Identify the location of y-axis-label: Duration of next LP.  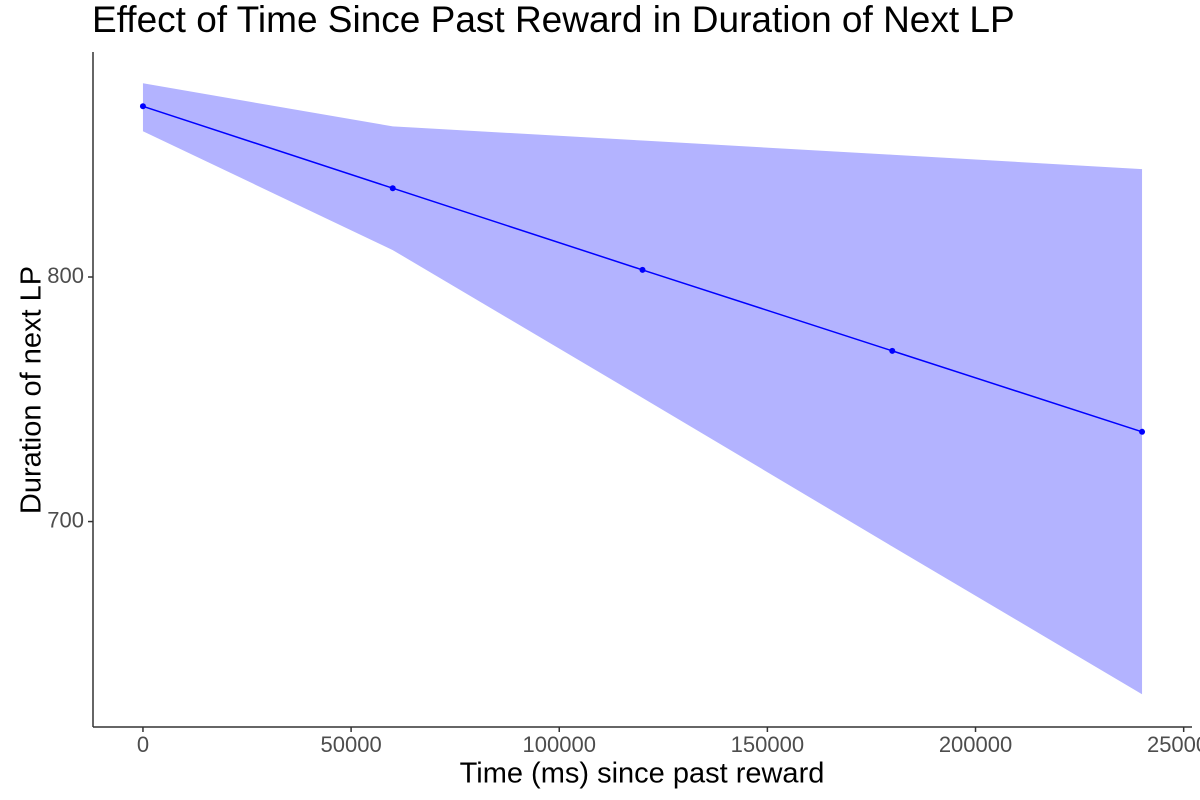
(32, 390).